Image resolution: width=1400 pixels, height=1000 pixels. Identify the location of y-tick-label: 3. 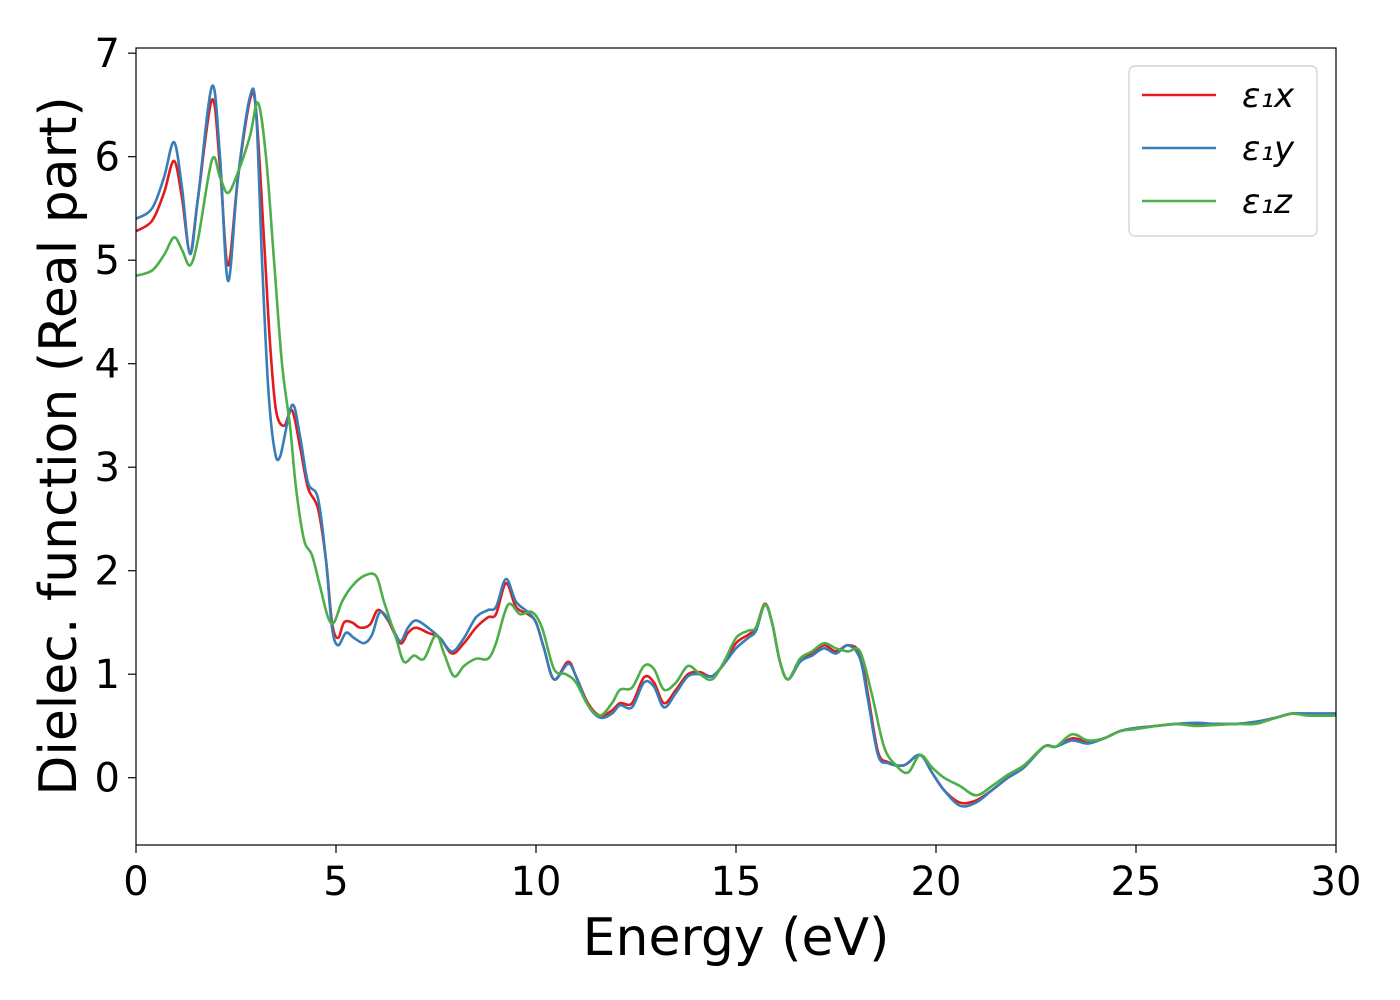
(107, 468).